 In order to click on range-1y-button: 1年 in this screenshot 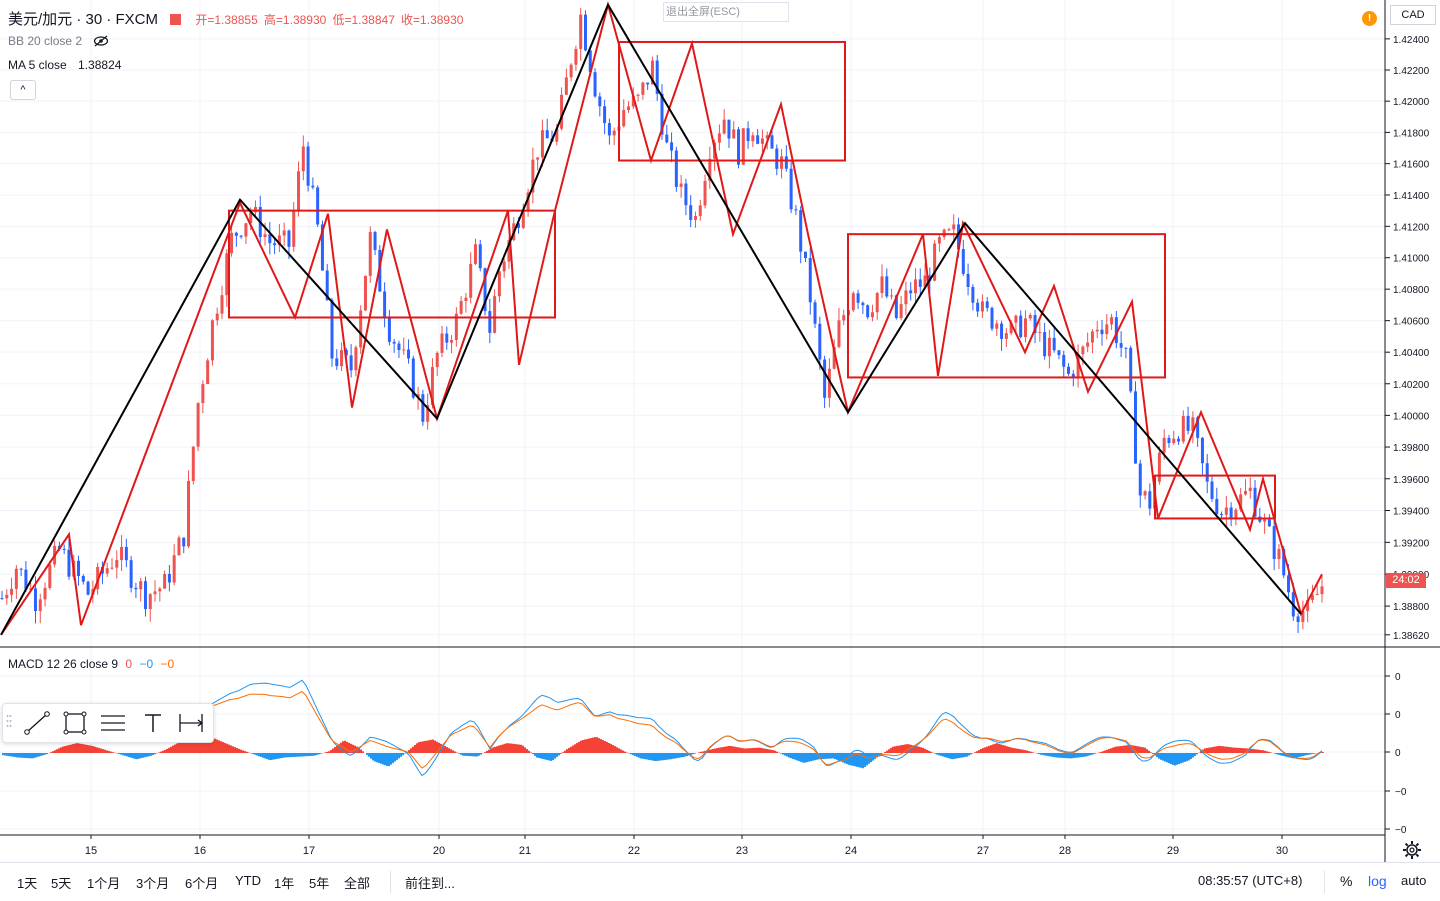, I will do `click(284, 882)`.